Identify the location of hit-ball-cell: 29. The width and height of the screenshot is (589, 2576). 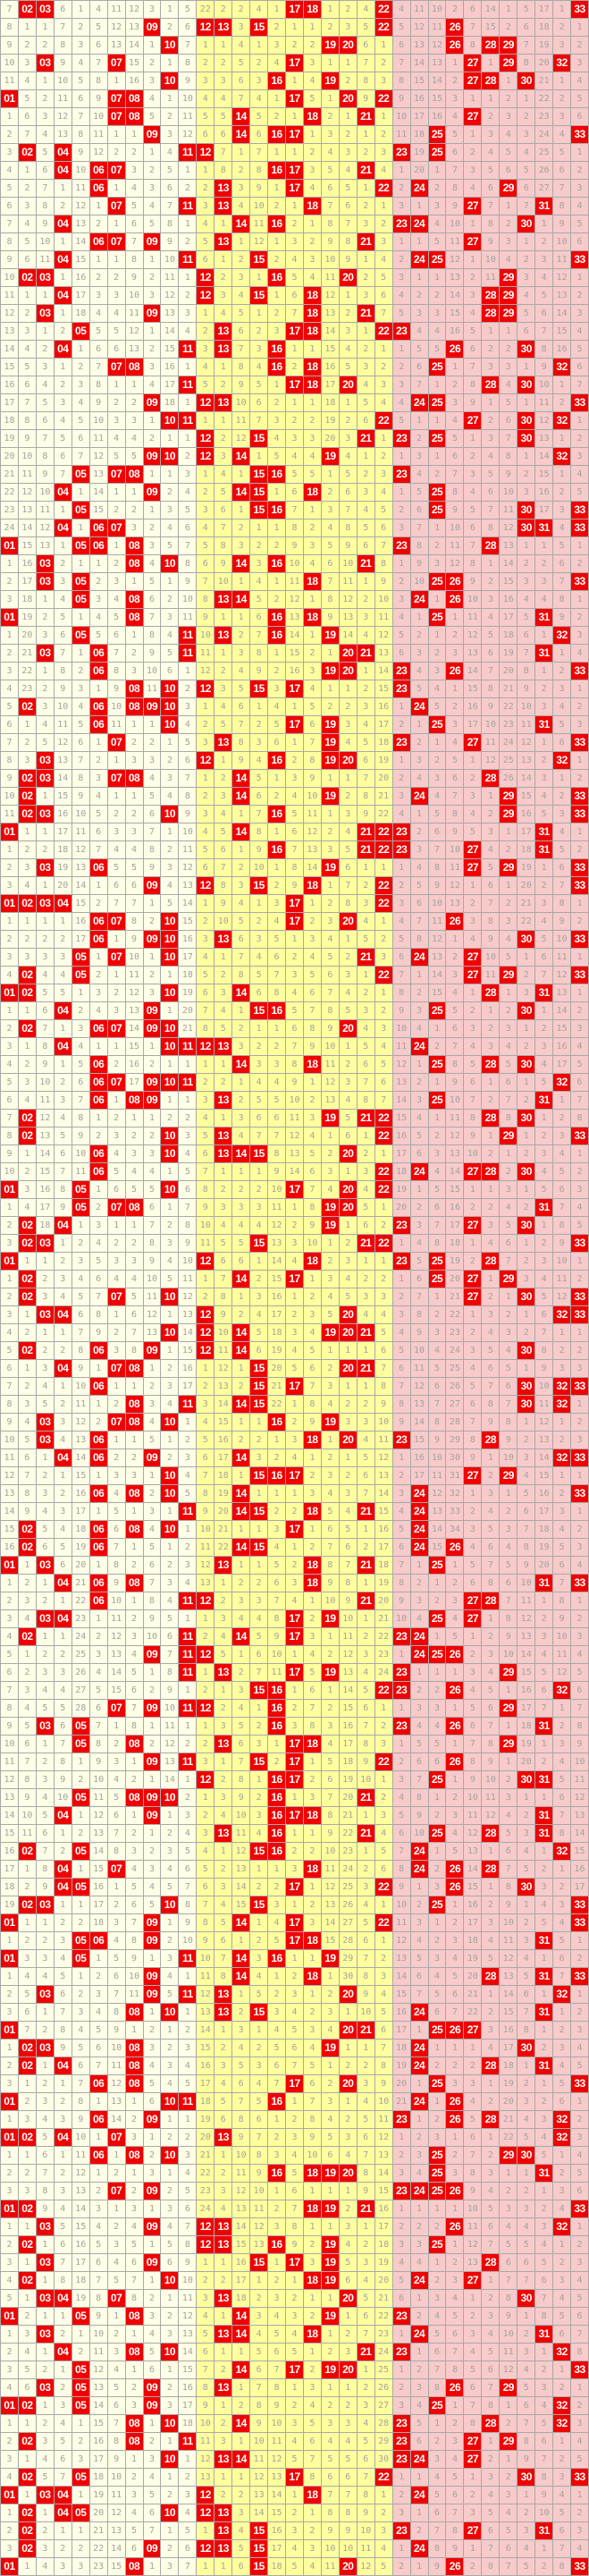
(509, 278).